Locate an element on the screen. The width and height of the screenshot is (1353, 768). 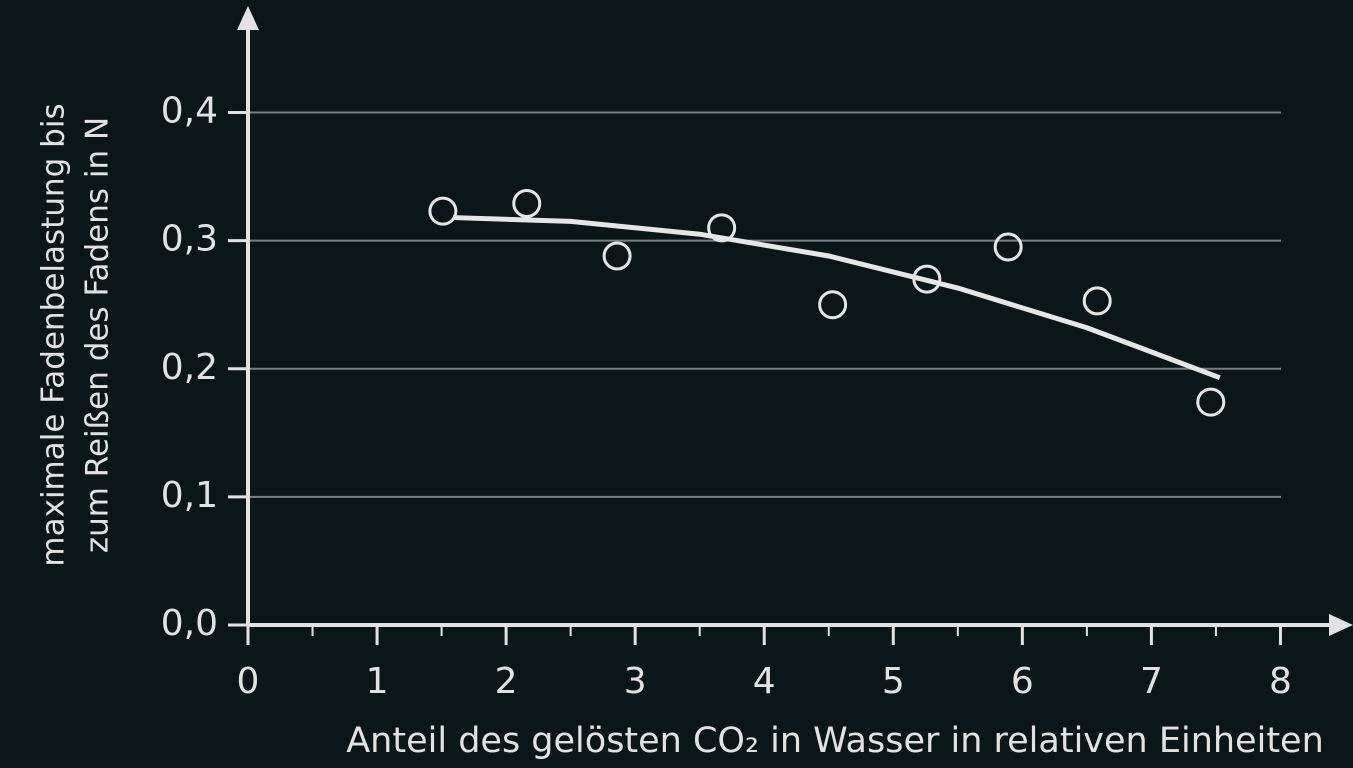
trend-line is located at coordinates (837, 298).